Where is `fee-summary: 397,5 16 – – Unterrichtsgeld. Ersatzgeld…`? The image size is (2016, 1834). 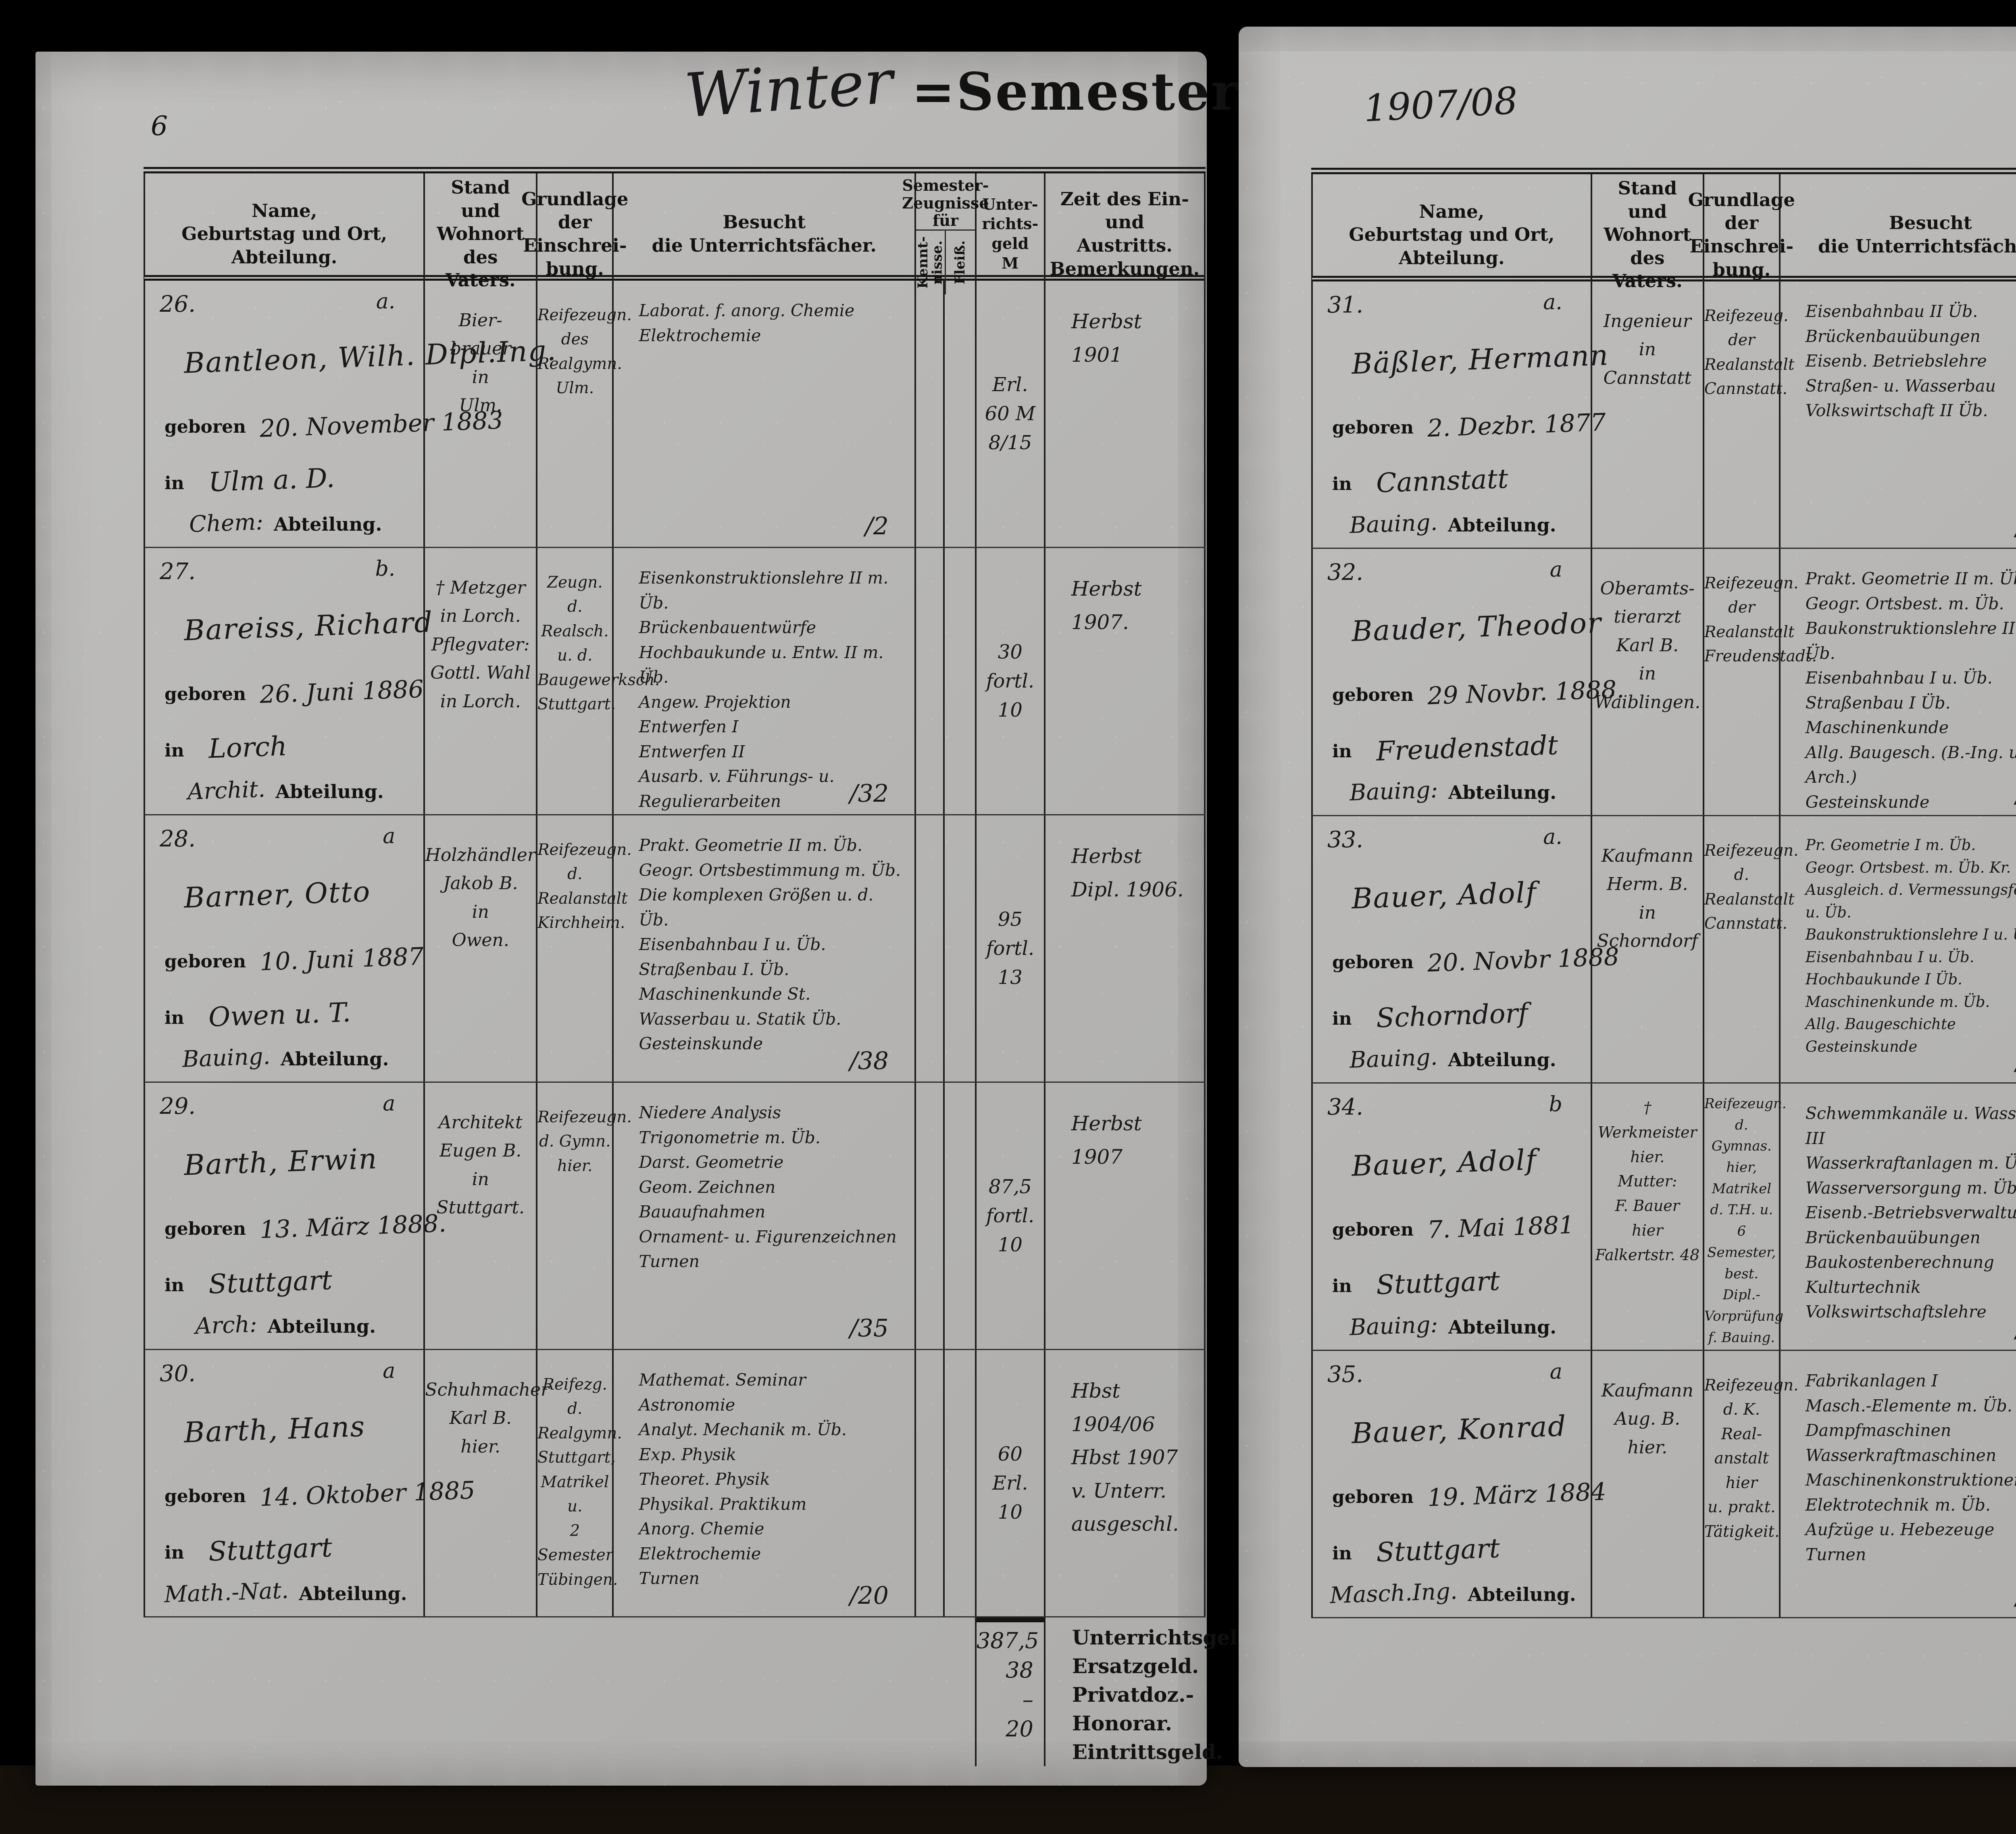
fee-summary: 397,5 16 – – Unterrichtsgeld. Ersatzgeld… is located at coordinates (1663, 1679).